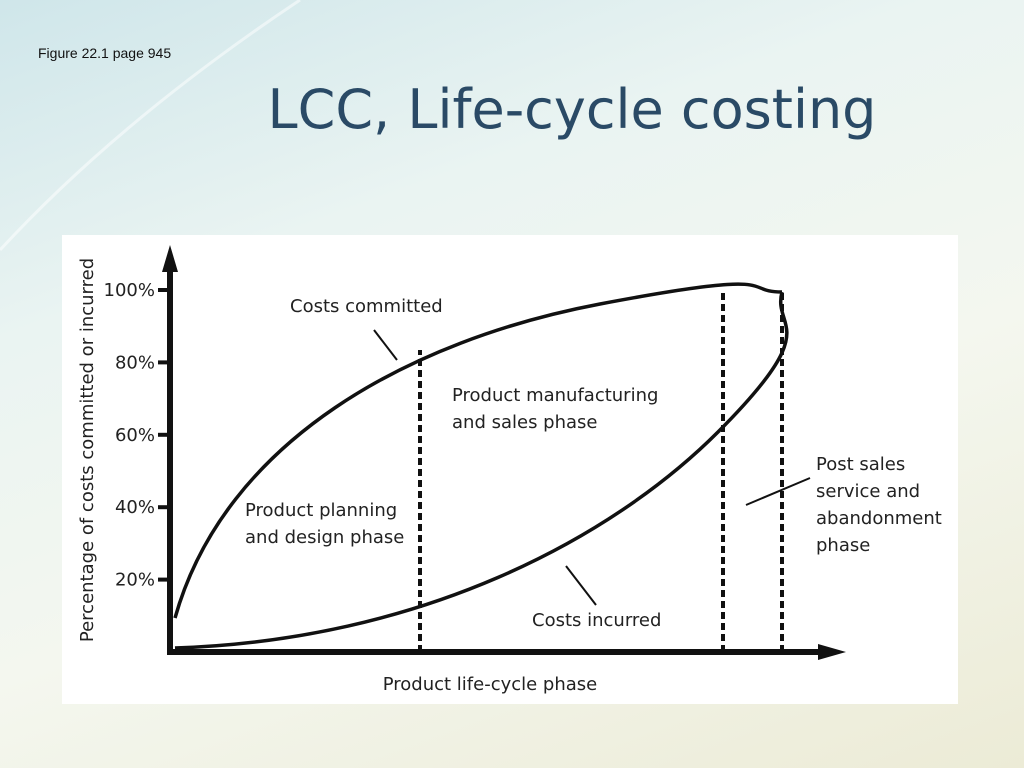  What do you see at coordinates (525, 422) in the screenshot?
I see `phase-label: and sales phase` at bounding box center [525, 422].